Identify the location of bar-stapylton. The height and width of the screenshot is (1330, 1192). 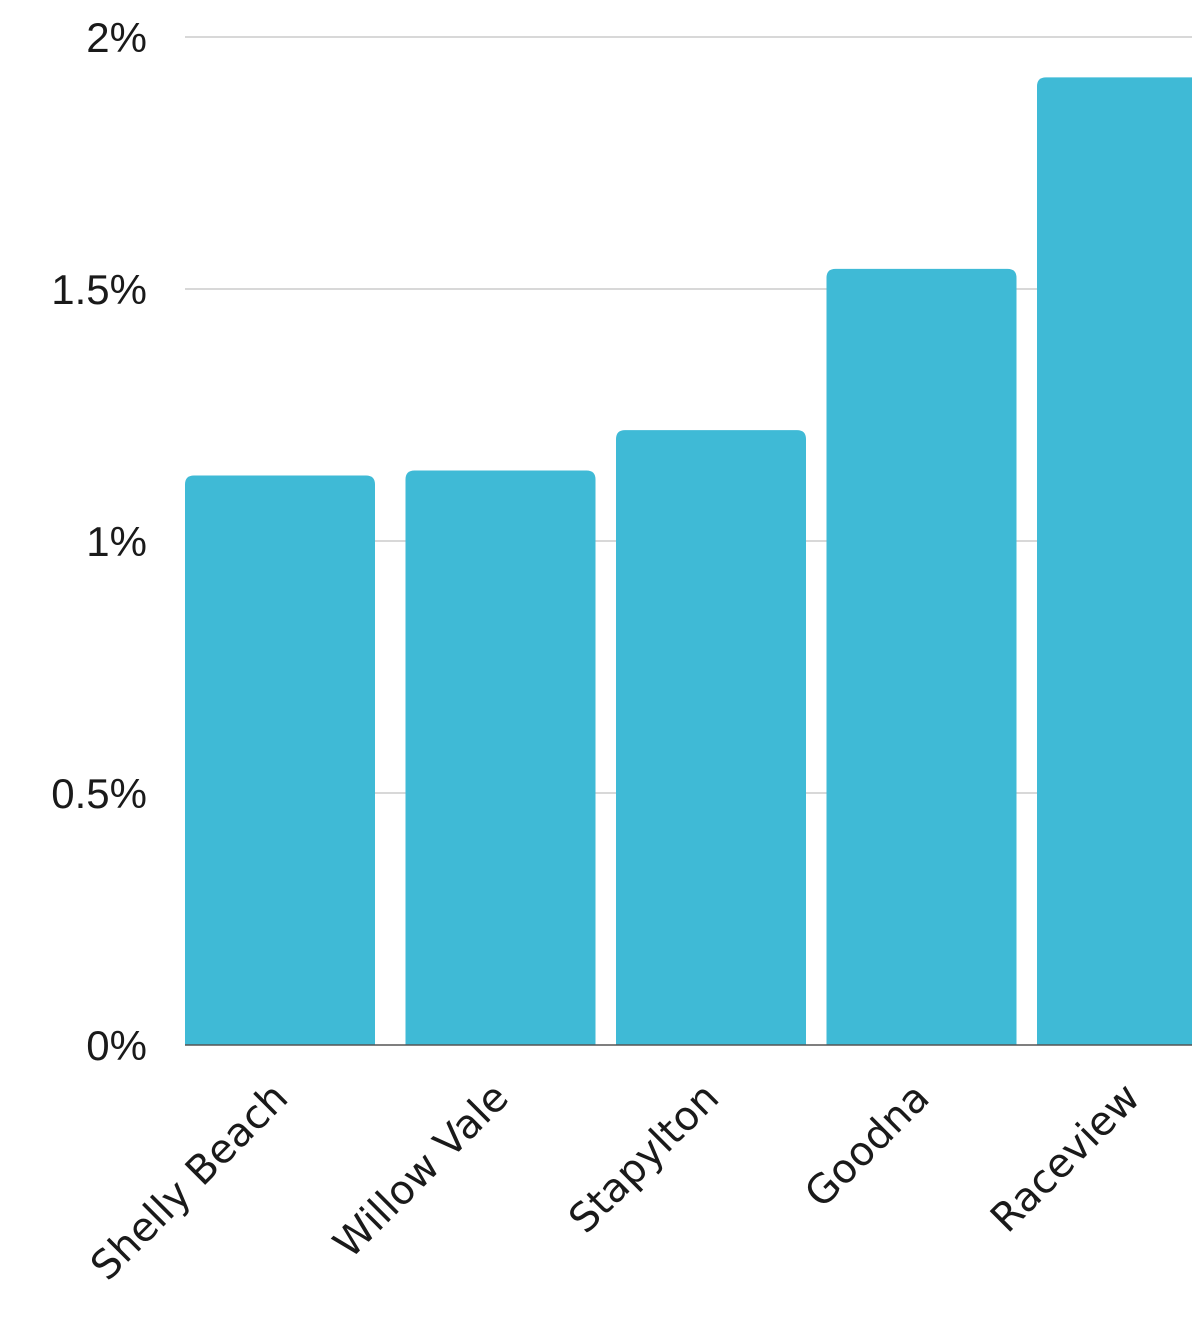
(711, 737).